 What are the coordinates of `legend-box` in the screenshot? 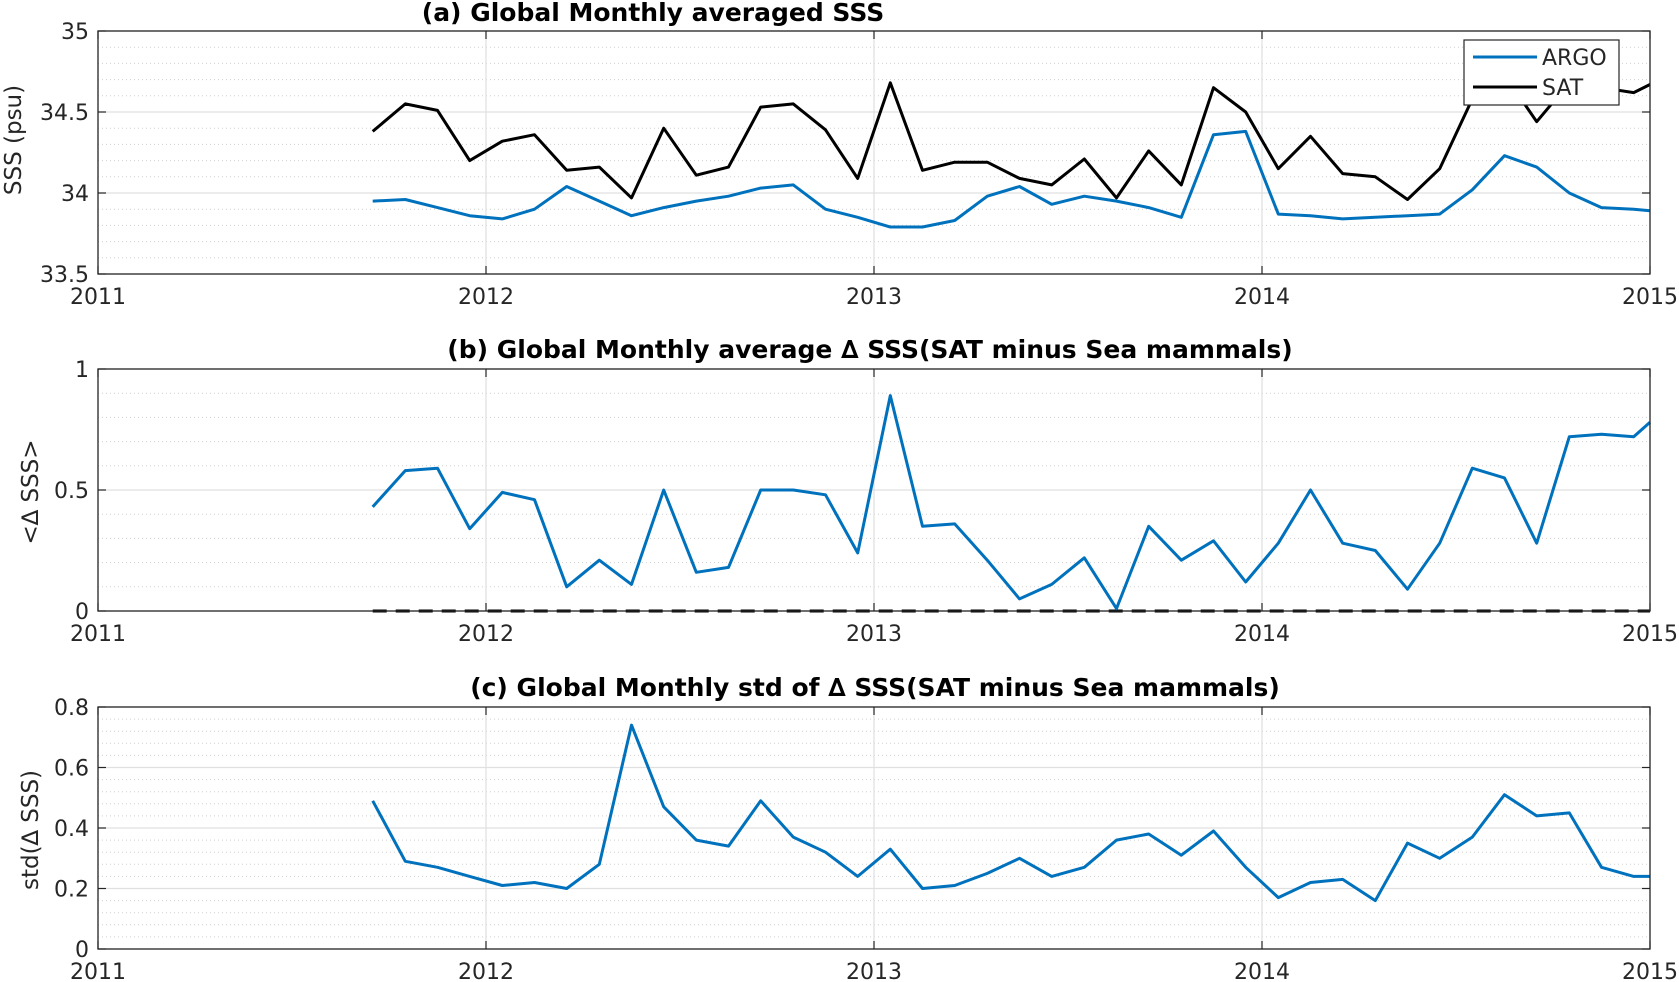 It's located at (1541, 72).